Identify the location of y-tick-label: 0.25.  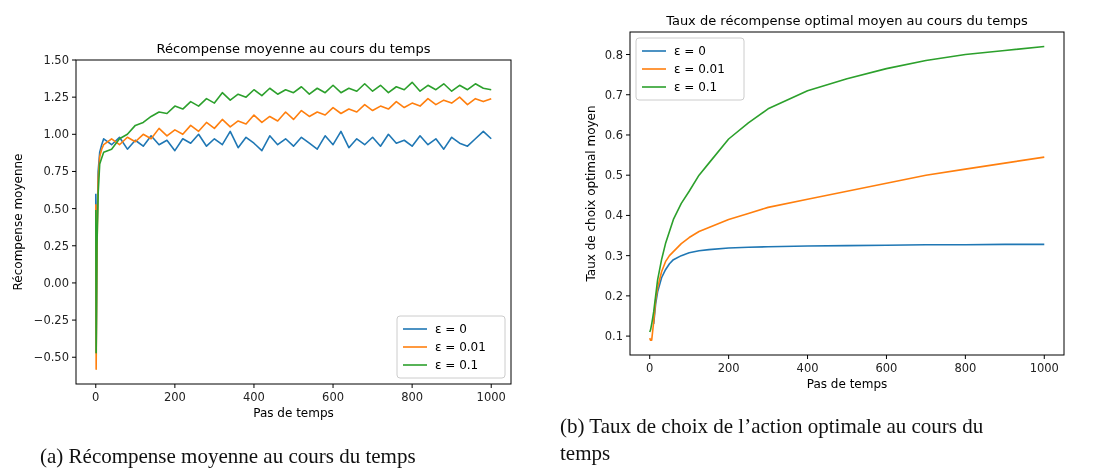
(56, 245).